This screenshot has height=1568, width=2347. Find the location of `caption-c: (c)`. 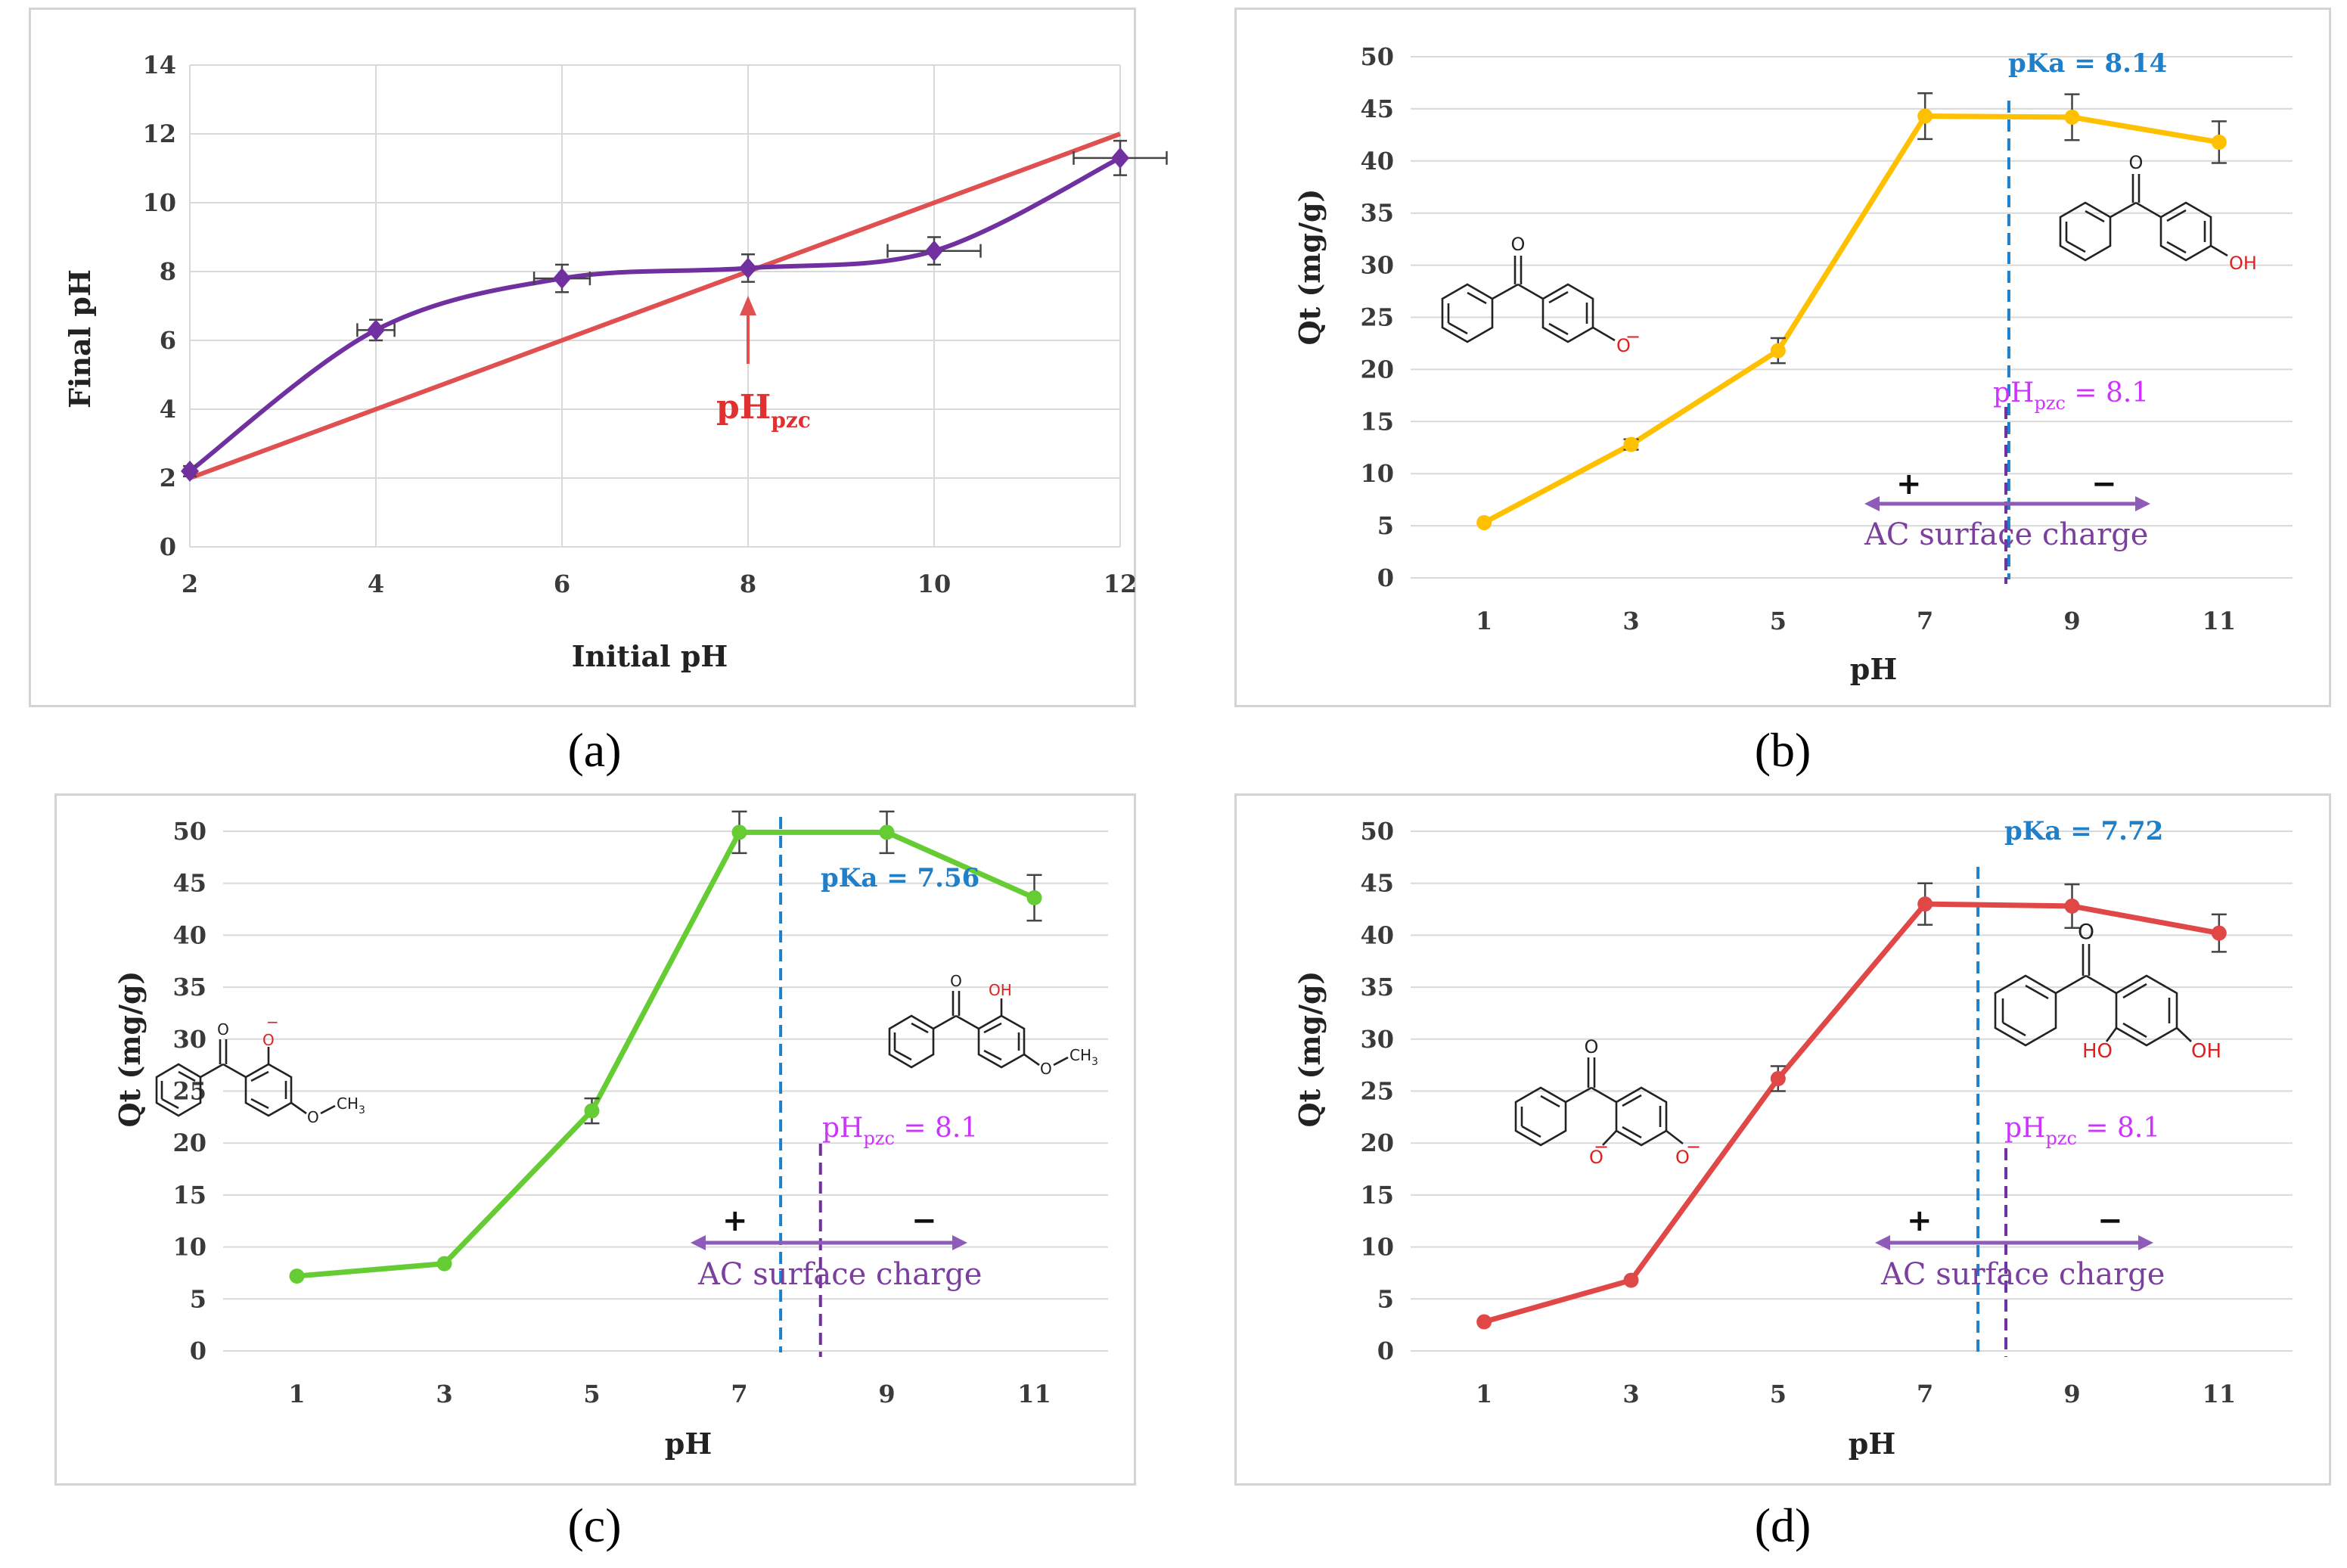

caption-c: (c) is located at coordinates (594, 1525).